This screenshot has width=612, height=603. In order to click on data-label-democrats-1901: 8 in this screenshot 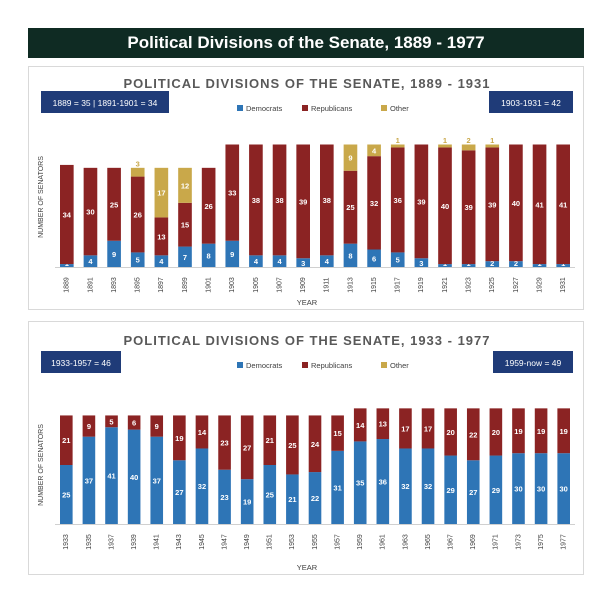, I will do `click(209, 255)`.